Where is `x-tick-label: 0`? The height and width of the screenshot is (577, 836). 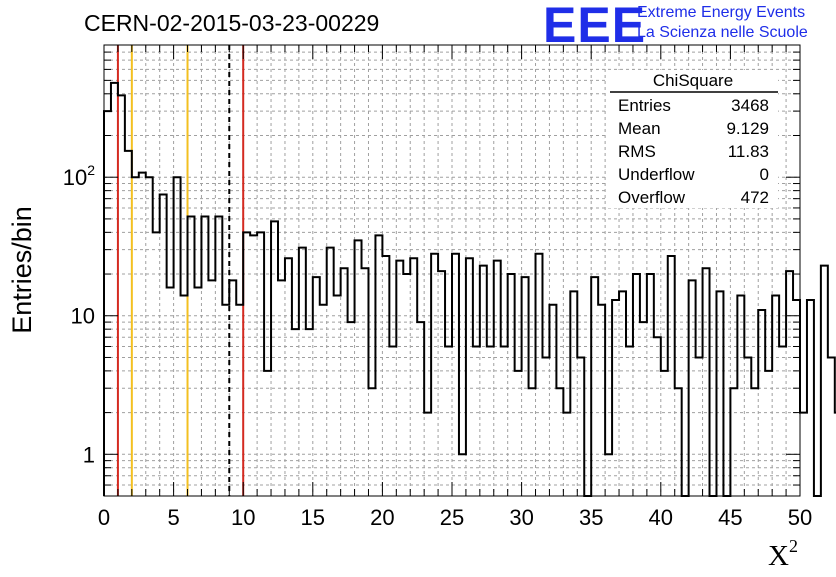
x-tick-label: 0 is located at coordinates (104, 517).